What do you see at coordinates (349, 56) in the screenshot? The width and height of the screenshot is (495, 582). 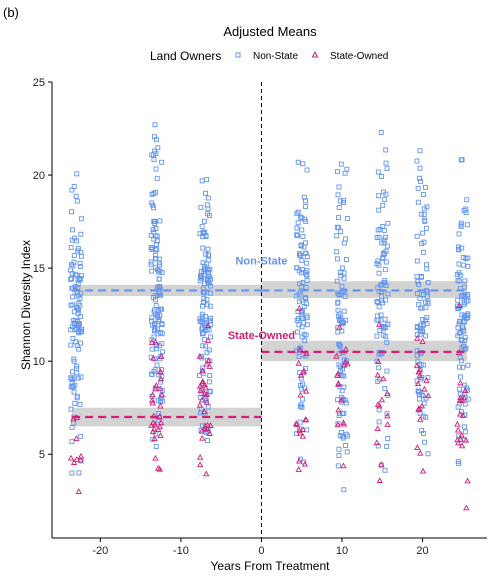 I see `legend-entry-state-owned: State-Owned` at bounding box center [349, 56].